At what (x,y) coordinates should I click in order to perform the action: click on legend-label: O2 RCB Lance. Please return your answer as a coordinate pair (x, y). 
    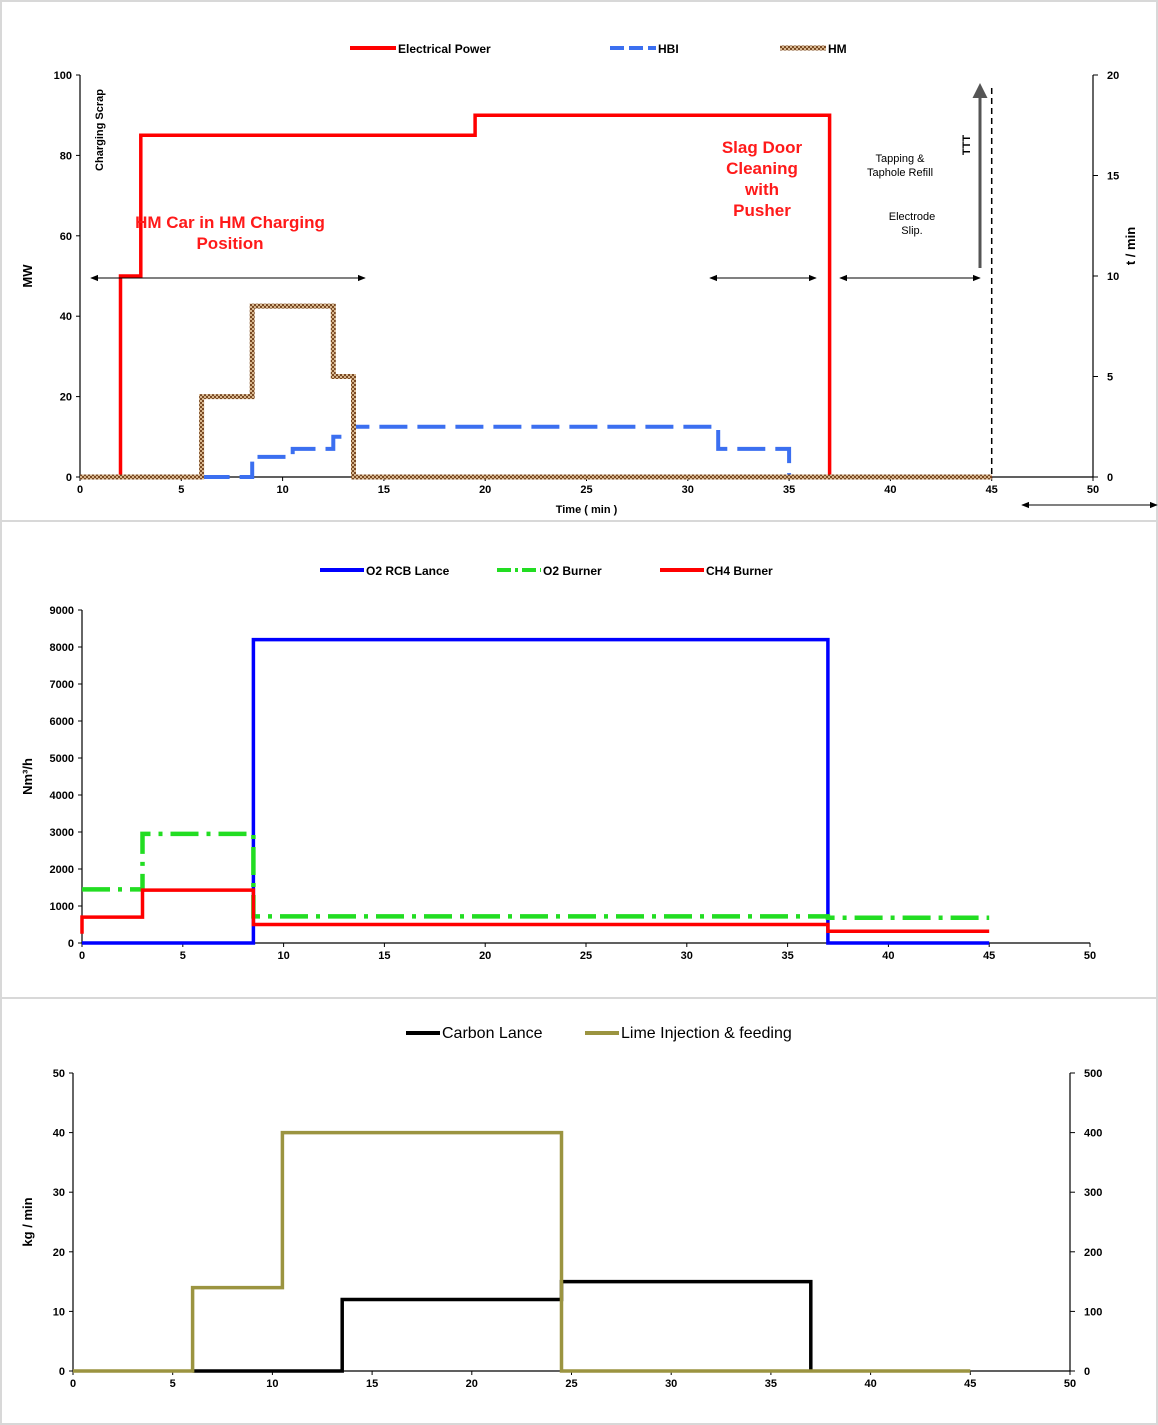
    Looking at the image, I should click on (408, 571).